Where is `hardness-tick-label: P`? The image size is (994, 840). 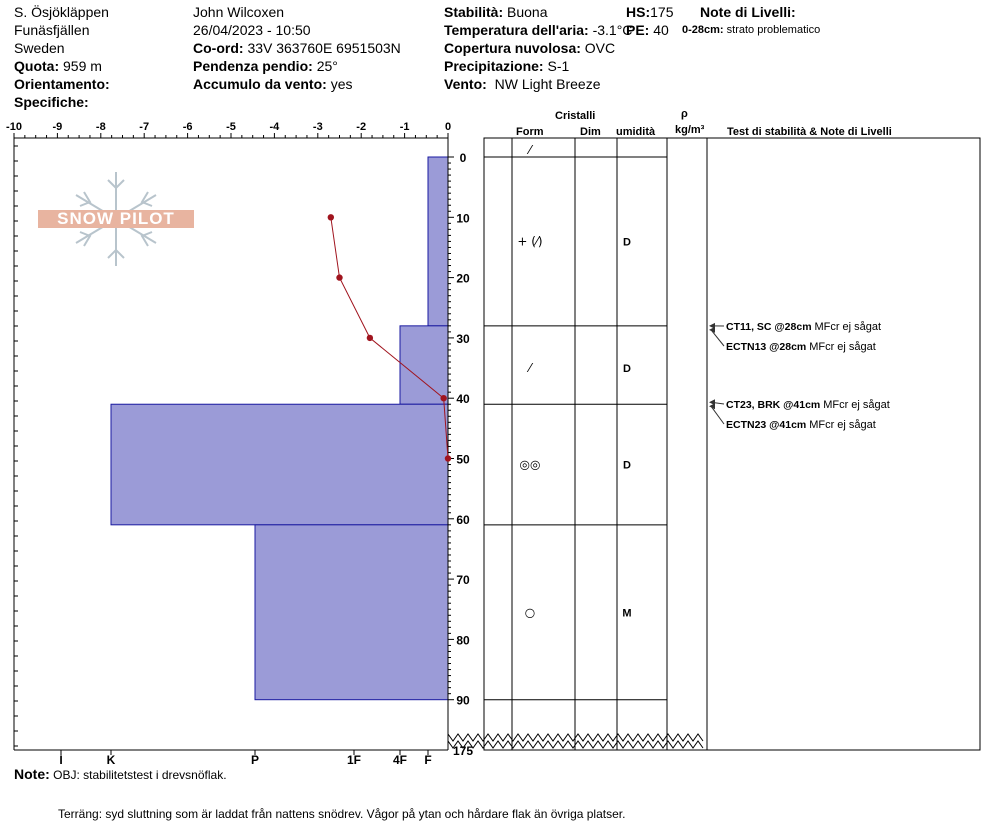
hardness-tick-label: P is located at coordinates (255, 760).